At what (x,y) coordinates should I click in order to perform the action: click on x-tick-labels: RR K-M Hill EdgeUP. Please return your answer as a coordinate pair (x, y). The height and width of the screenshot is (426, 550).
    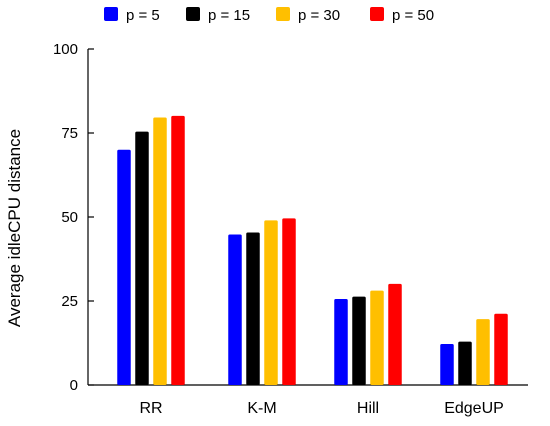
    Looking at the image, I should click on (321, 408).